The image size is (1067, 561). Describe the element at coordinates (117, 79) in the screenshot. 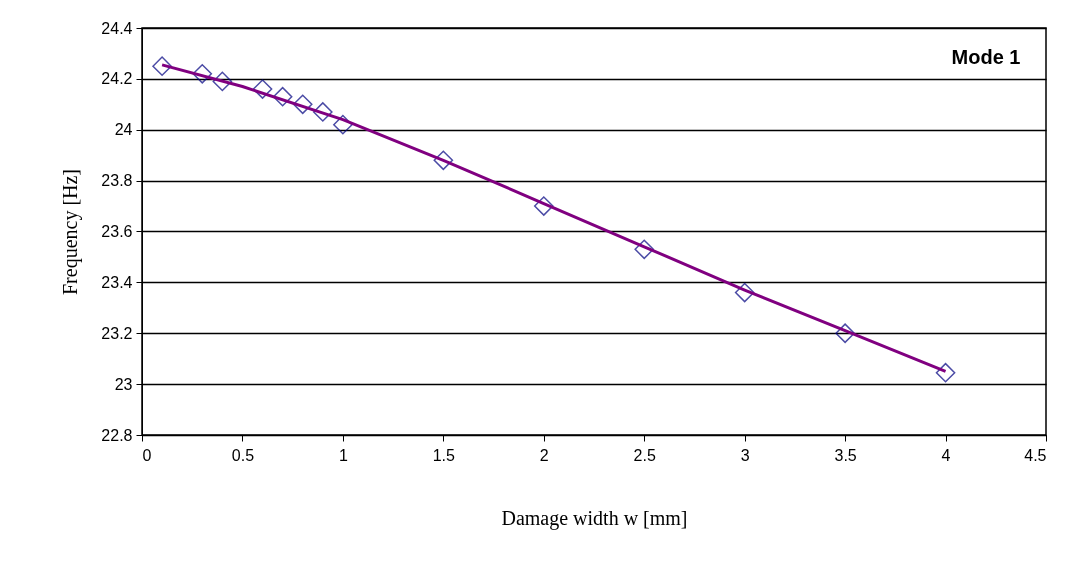

I see `y-tick-label: 24.2` at that location.